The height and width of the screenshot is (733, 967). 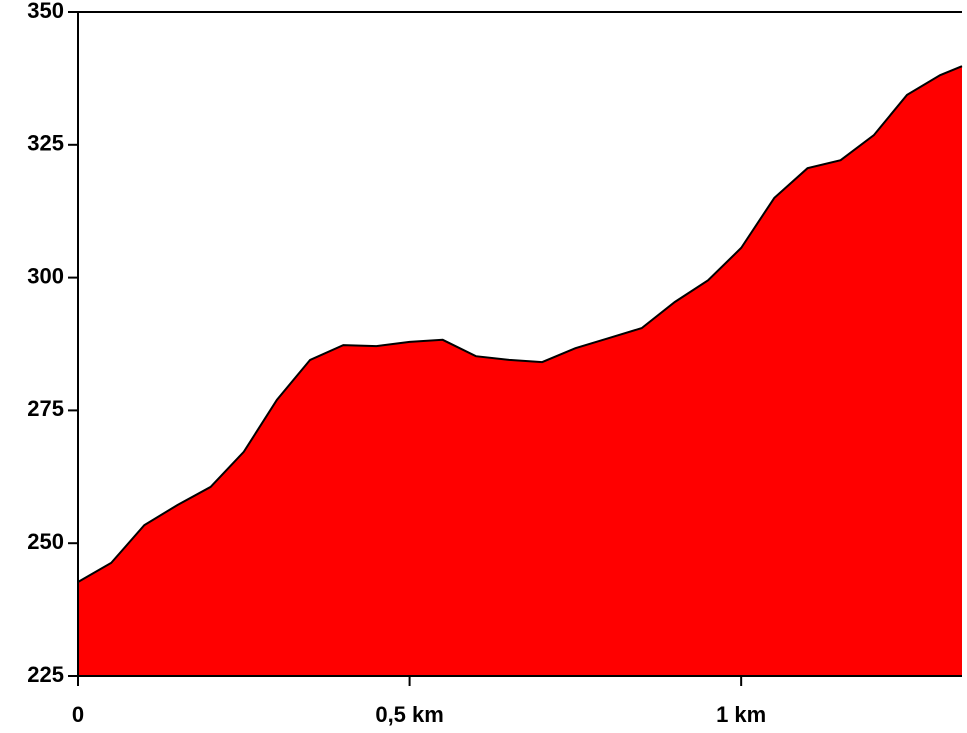 I want to click on y-tick-label: 225, so click(x=45, y=674).